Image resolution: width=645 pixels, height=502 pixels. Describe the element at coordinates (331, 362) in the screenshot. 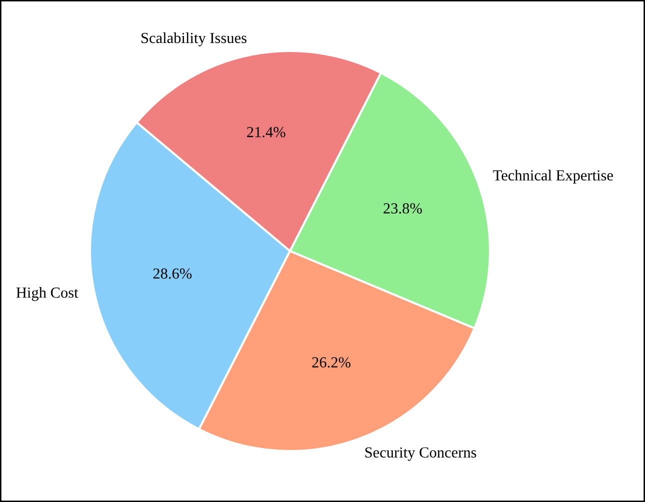

I see `data-label: 26.2%` at that location.